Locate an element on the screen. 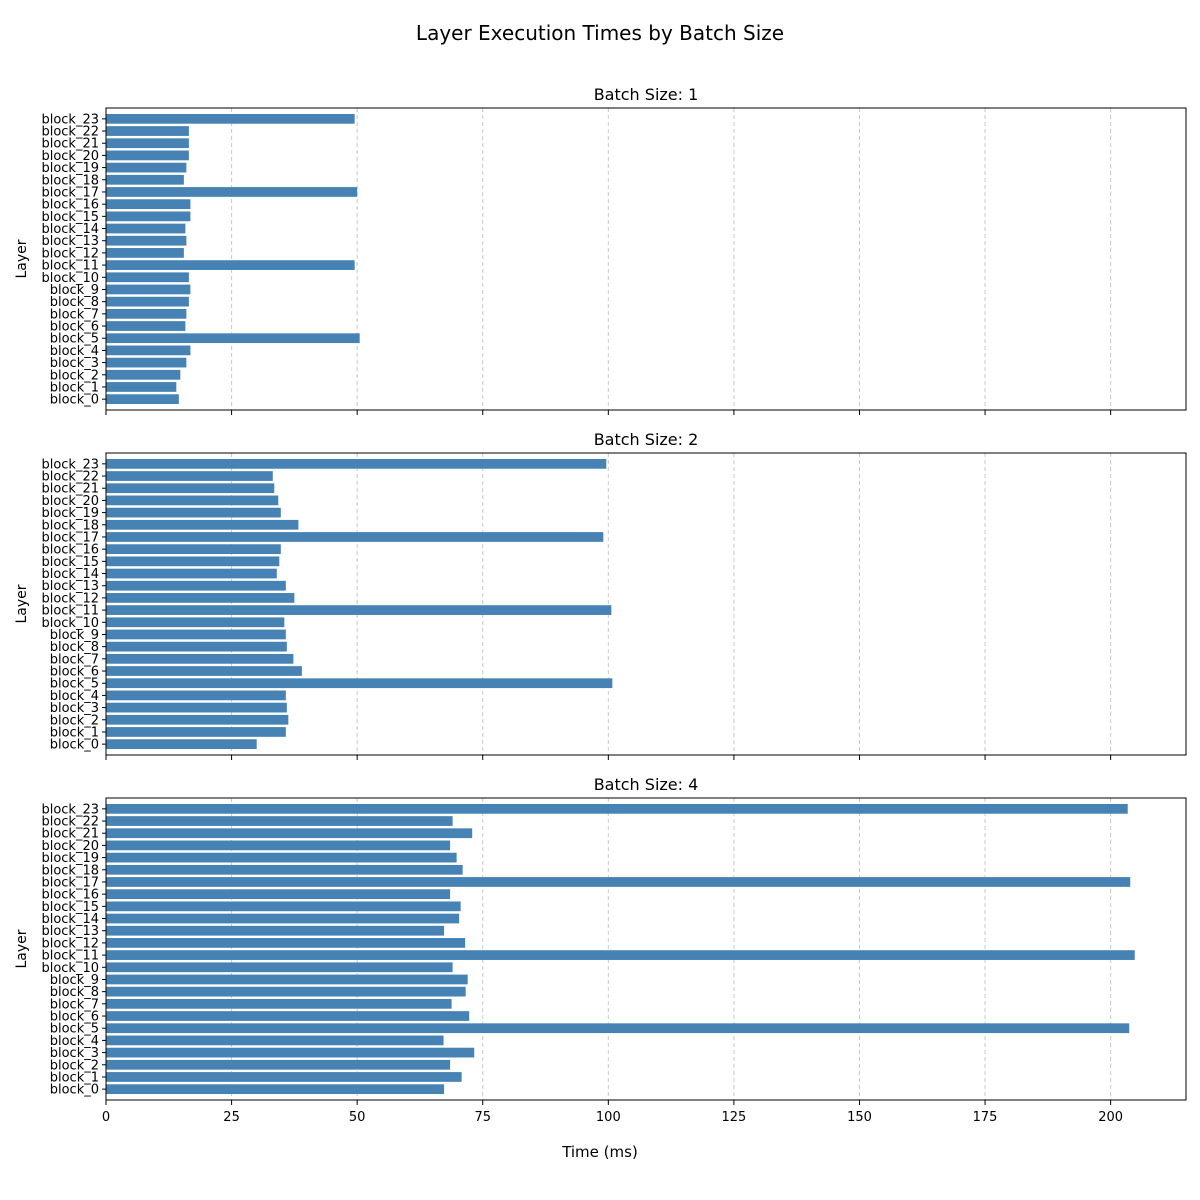 This screenshot has height=1200, width=1200. y-tick-label: block_8 is located at coordinates (74, 647).